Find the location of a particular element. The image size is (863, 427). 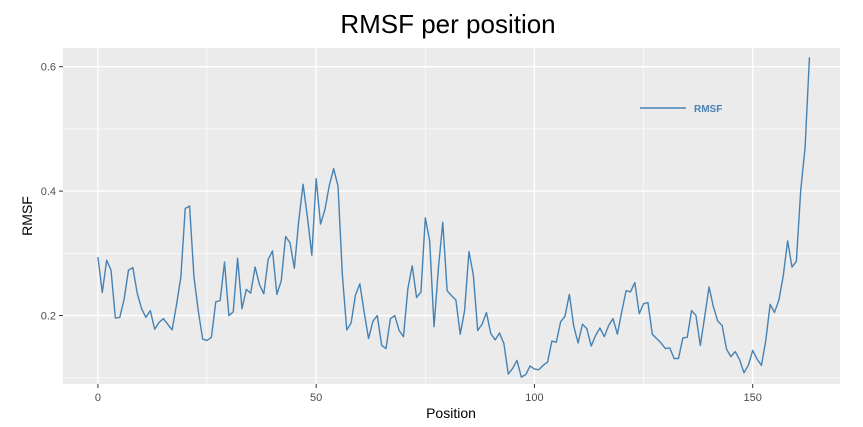

legend-label: RMSF is located at coordinates (708, 109).